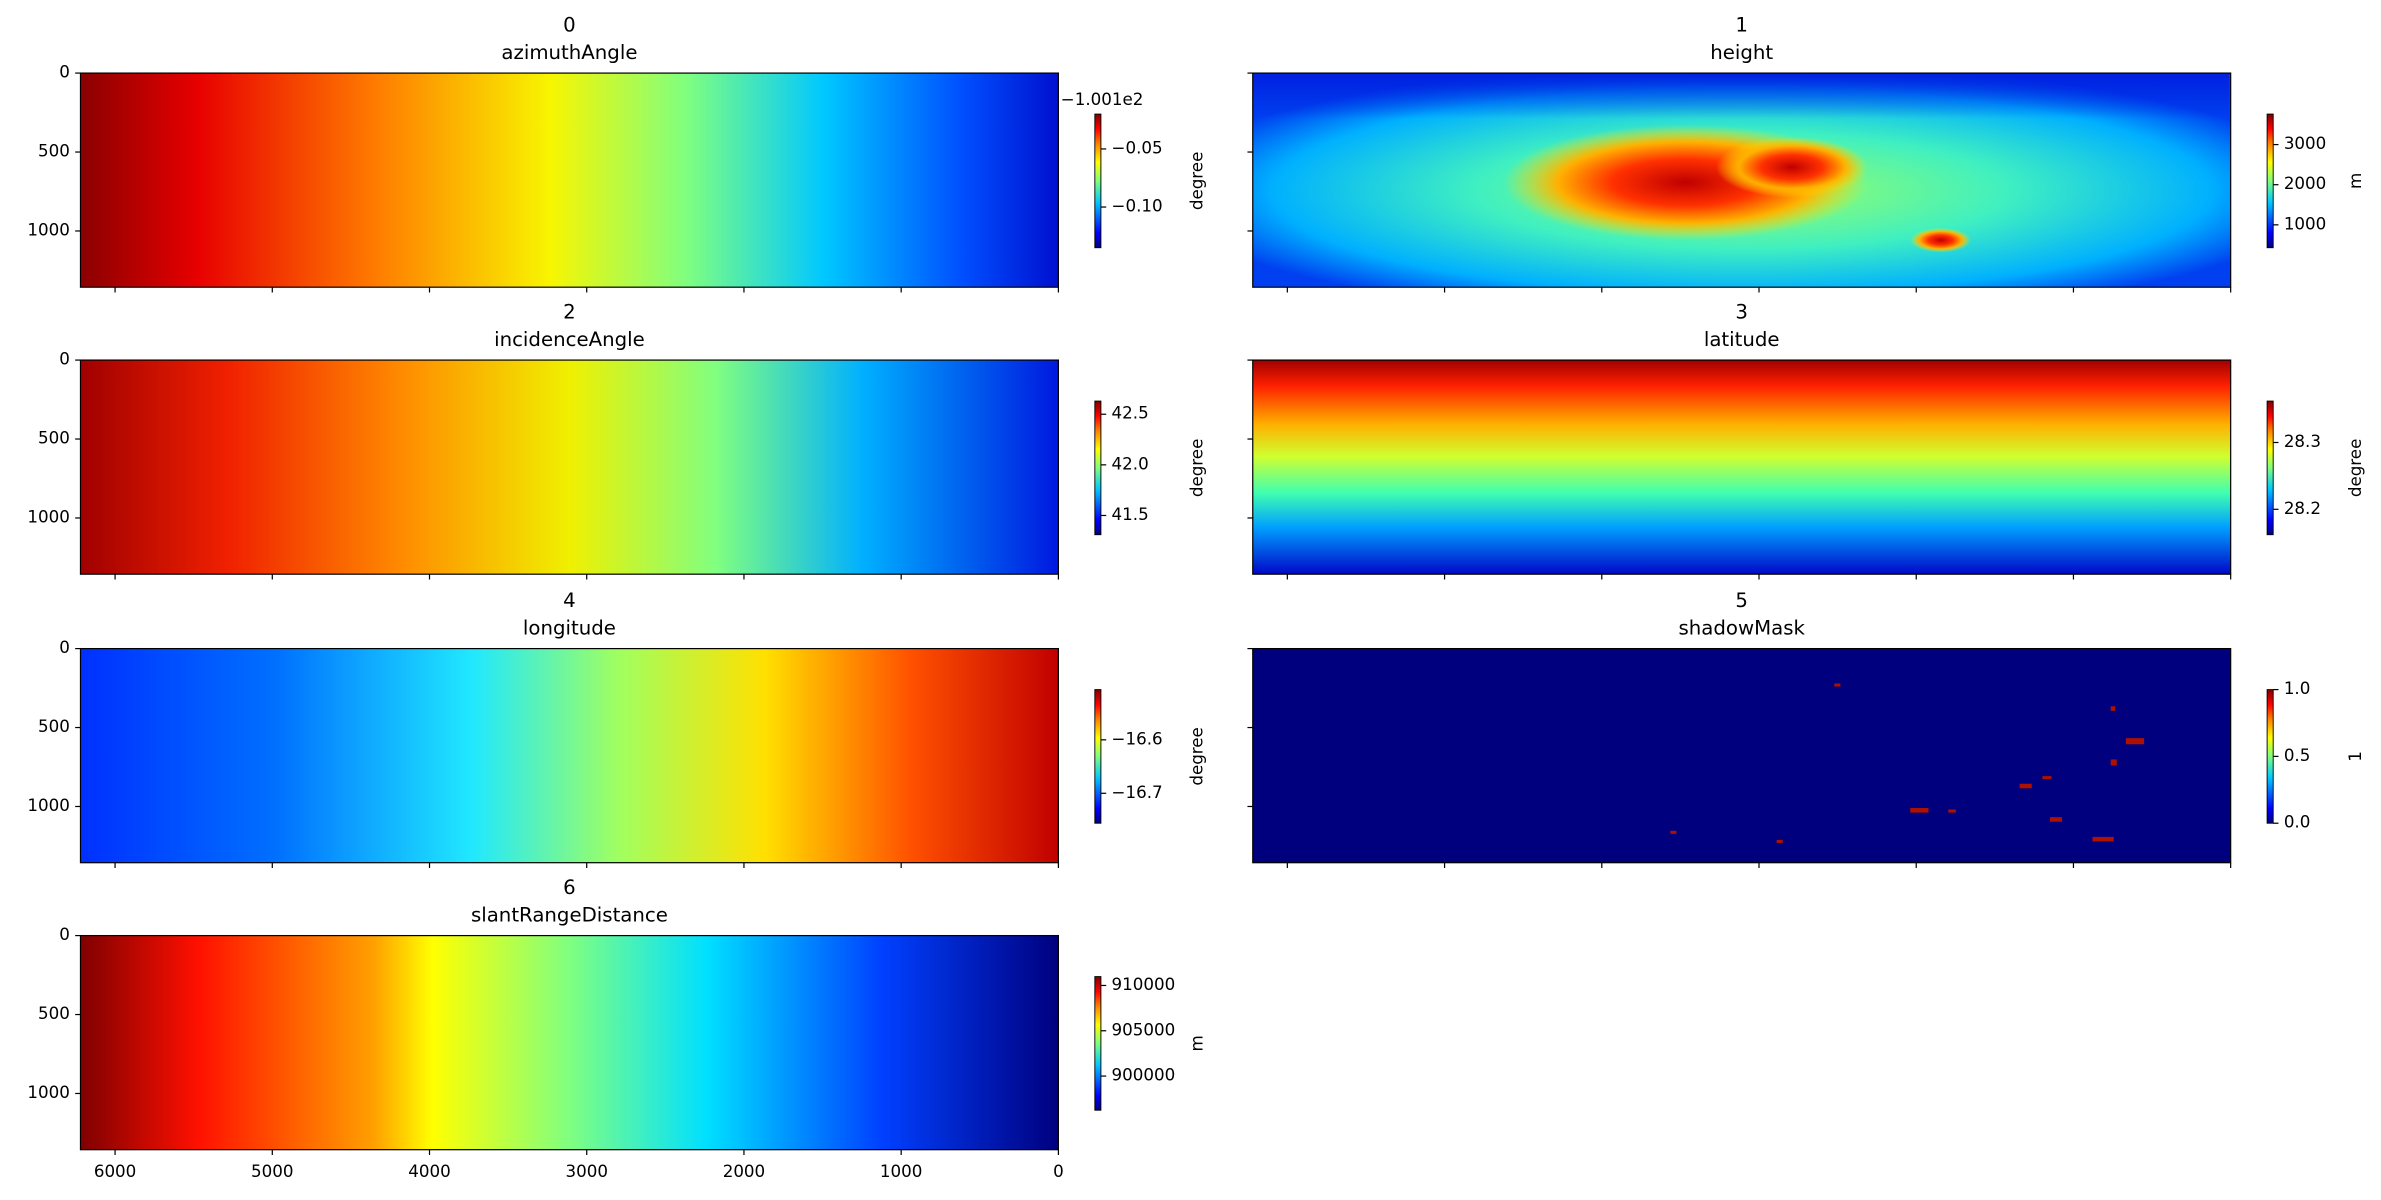 The height and width of the screenshot is (1200, 2381). I want to click on colorbar-tick-label: 28.3, so click(2302, 441).